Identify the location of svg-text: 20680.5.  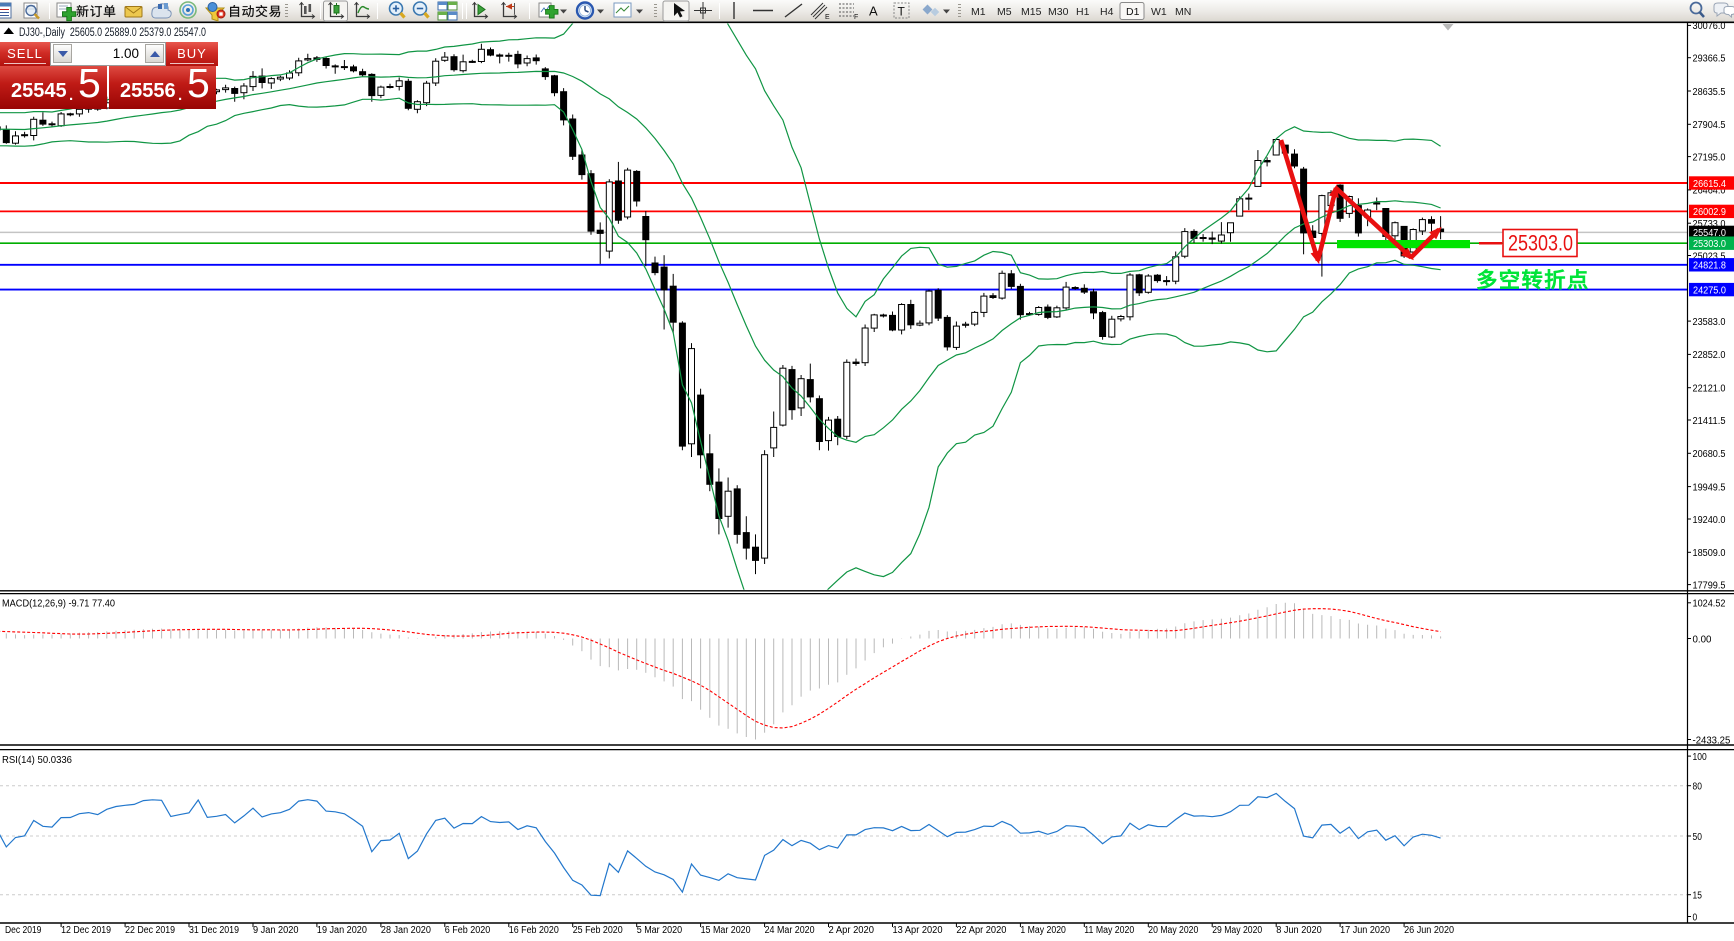
(1709, 454).